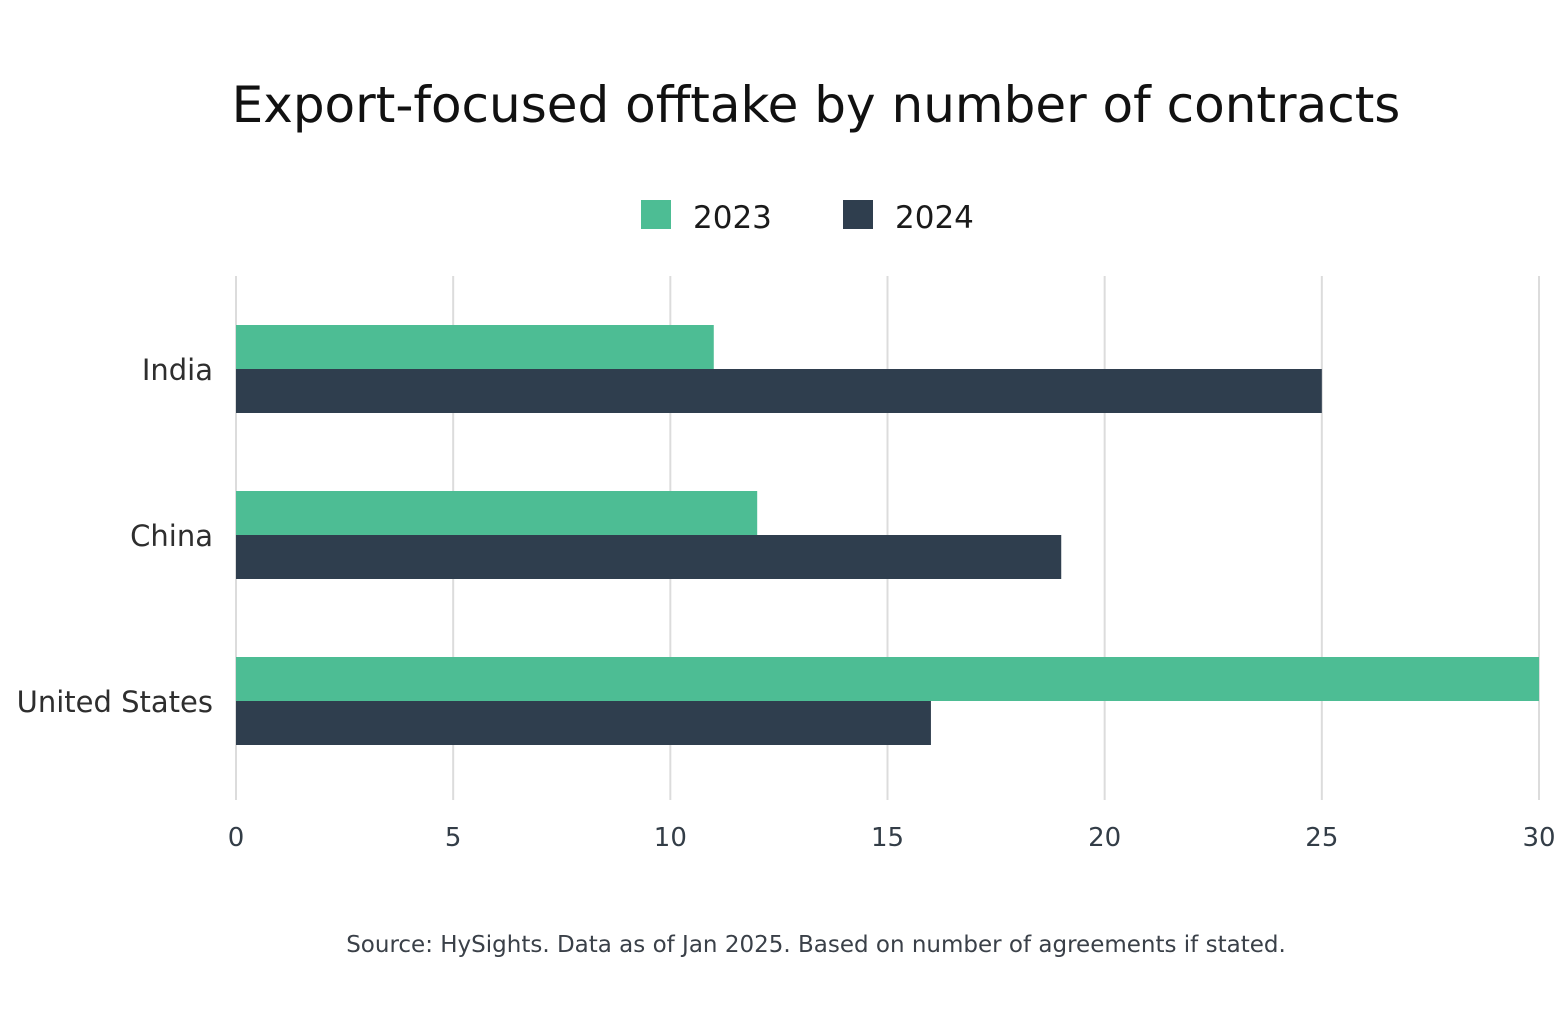  What do you see at coordinates (649, 557) in the screenshot?
I see `bar-china-2024` at bounding box center [649, 557].